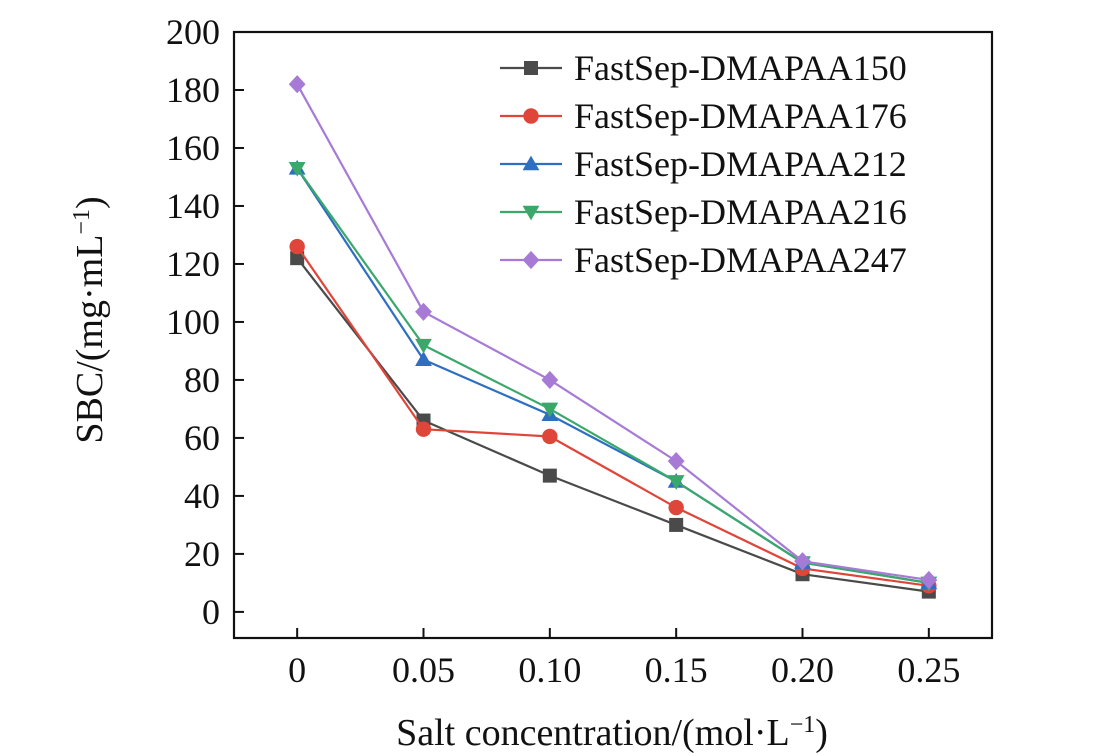 The width and height of the screenshot is (1102, 756). I want to click on y-axis: 0 20 40 60 80 100 120 140 160 180 200, so click(205, 322).